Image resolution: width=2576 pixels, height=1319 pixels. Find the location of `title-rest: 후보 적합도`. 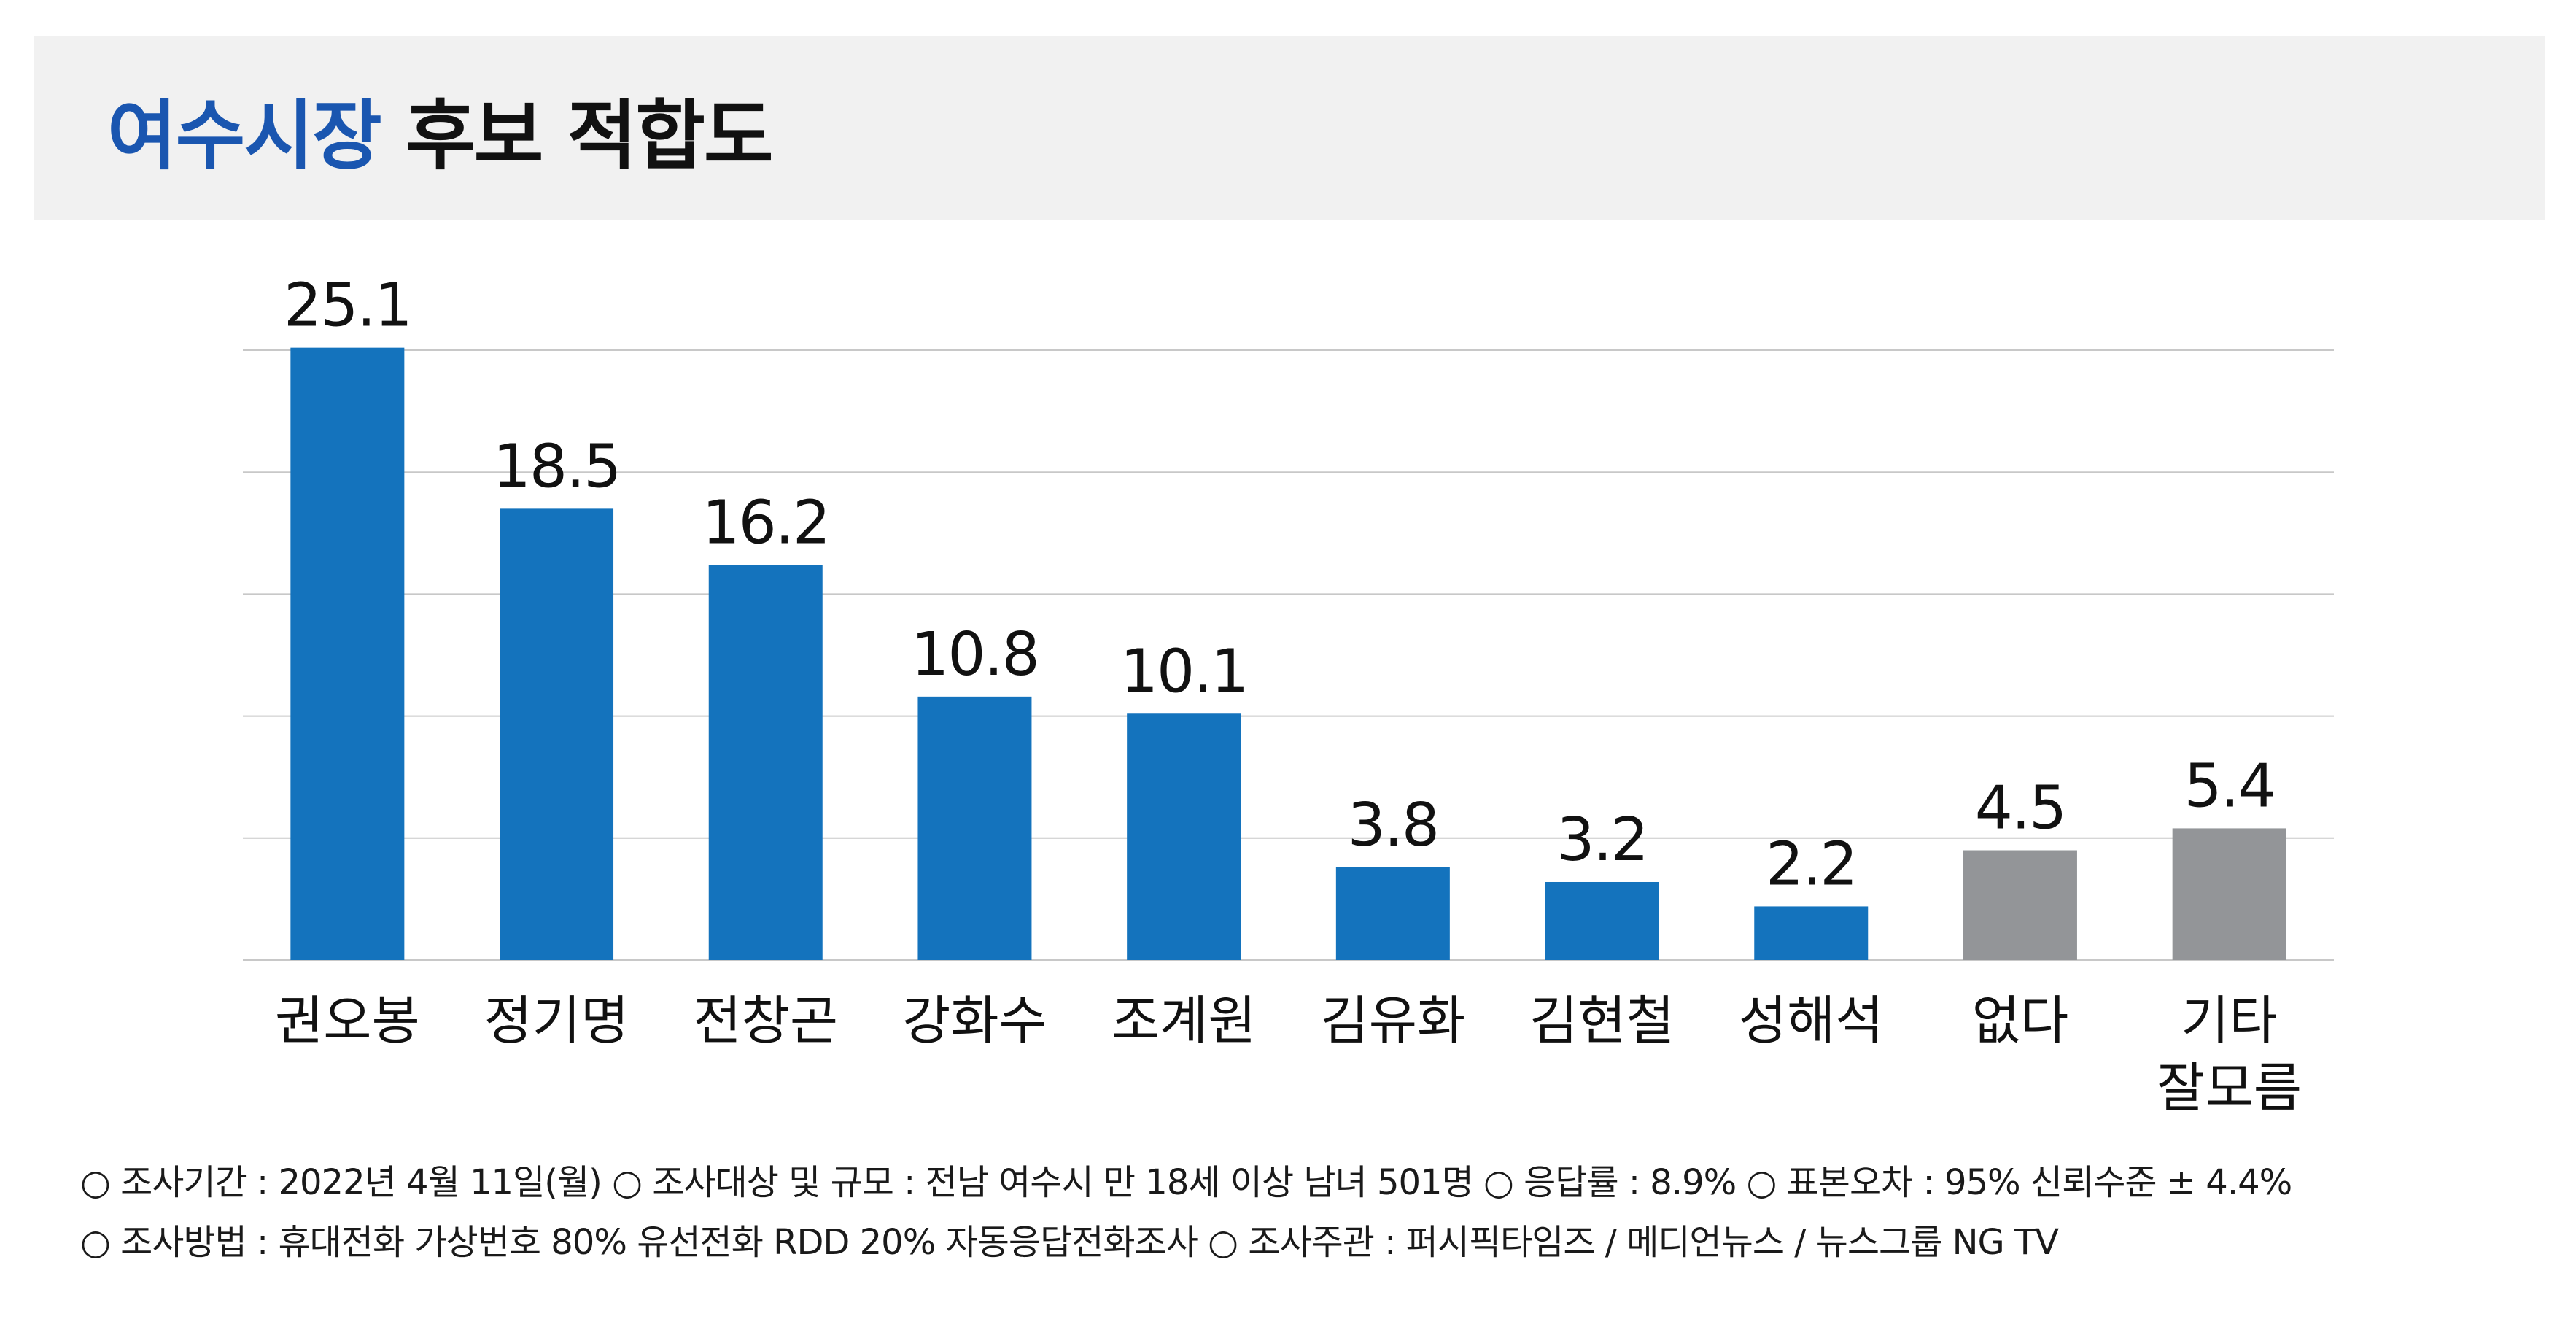

title-rest: 후보 적합도 is located at coordinates (590, 135).